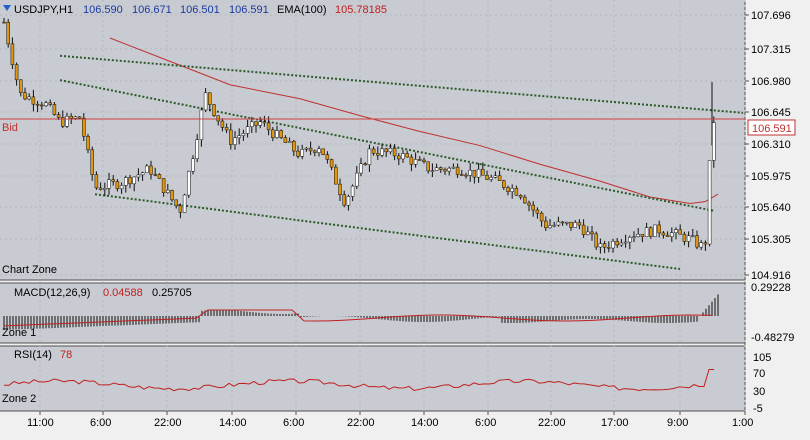 Image resolution: width=810 pixels, height=440 pixels. Describe the element at coordinates (772, 129) in the screenshot. I see `bid-price: 106.591` at that location.